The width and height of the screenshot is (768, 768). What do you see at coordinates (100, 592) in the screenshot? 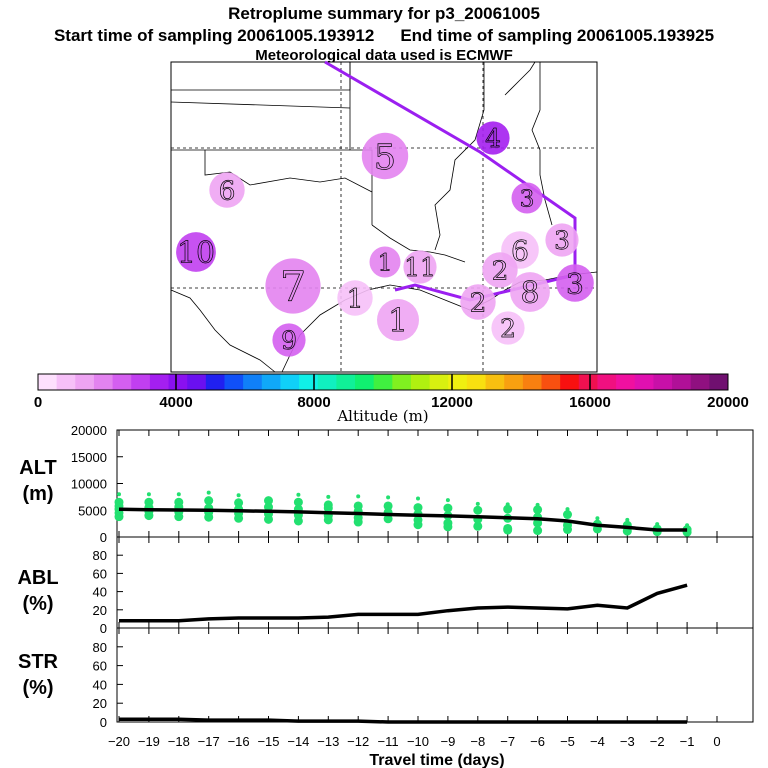
I see `y-tick-label: 40` at bounding box center [100, 592].